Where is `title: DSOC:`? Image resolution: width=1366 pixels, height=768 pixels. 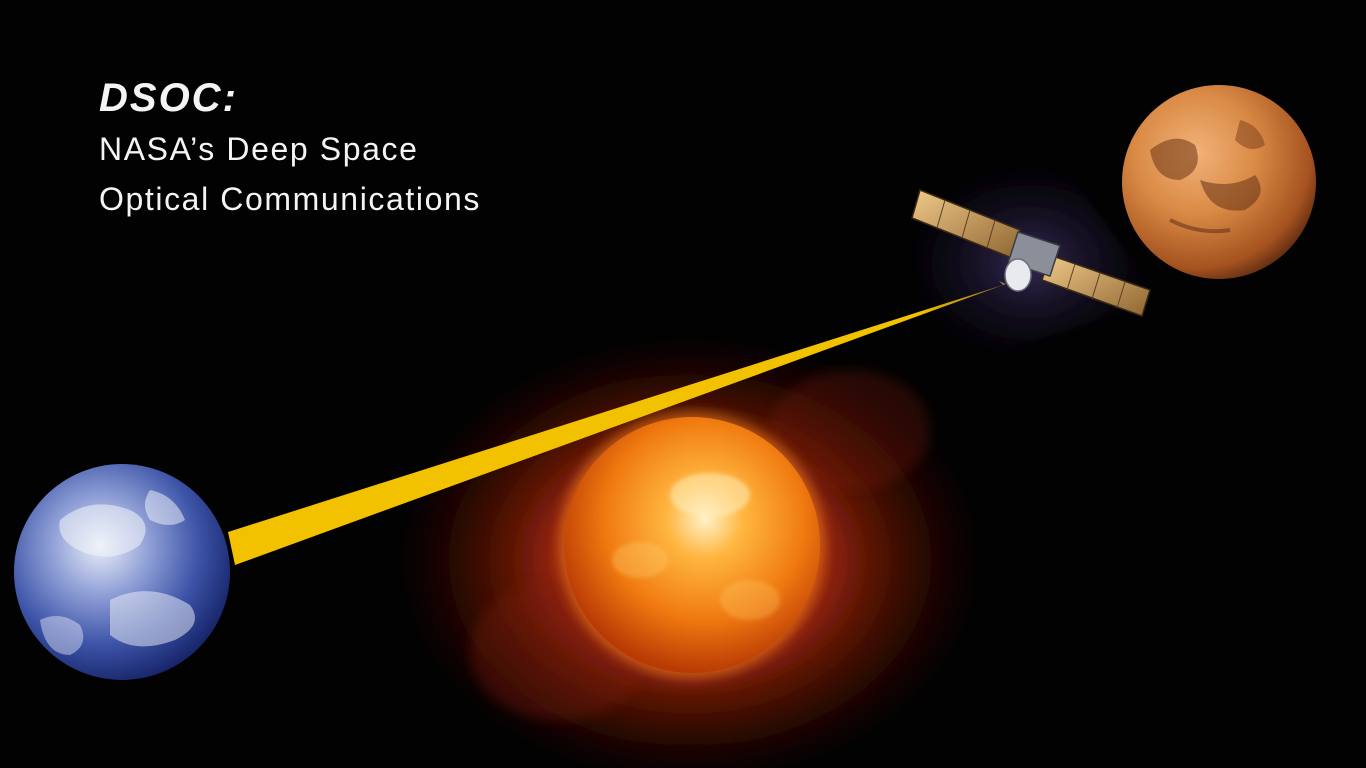
title: DSOC: is located at coordinates (168, 98).